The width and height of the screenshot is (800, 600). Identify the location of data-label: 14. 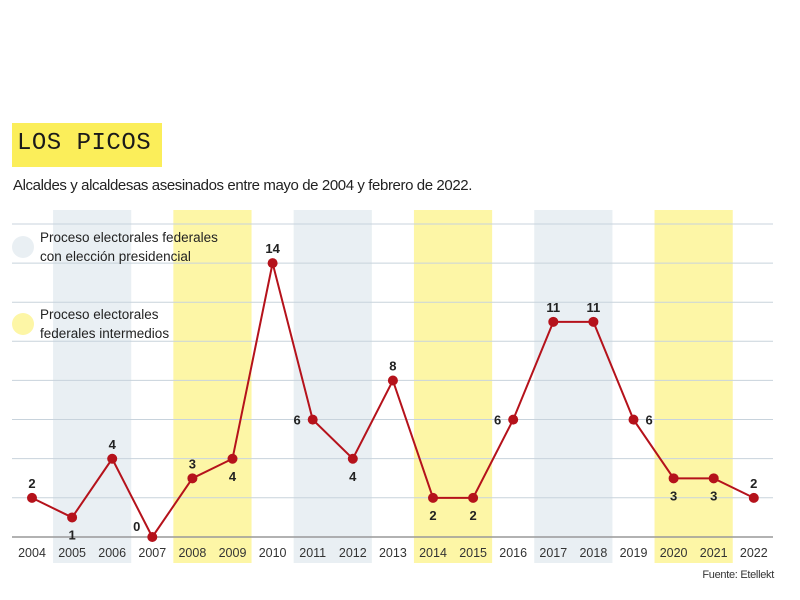
(272, 248).